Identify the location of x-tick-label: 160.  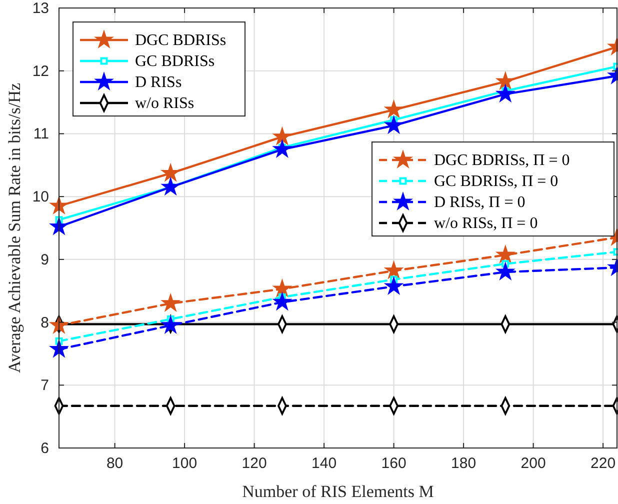
(393, 463).